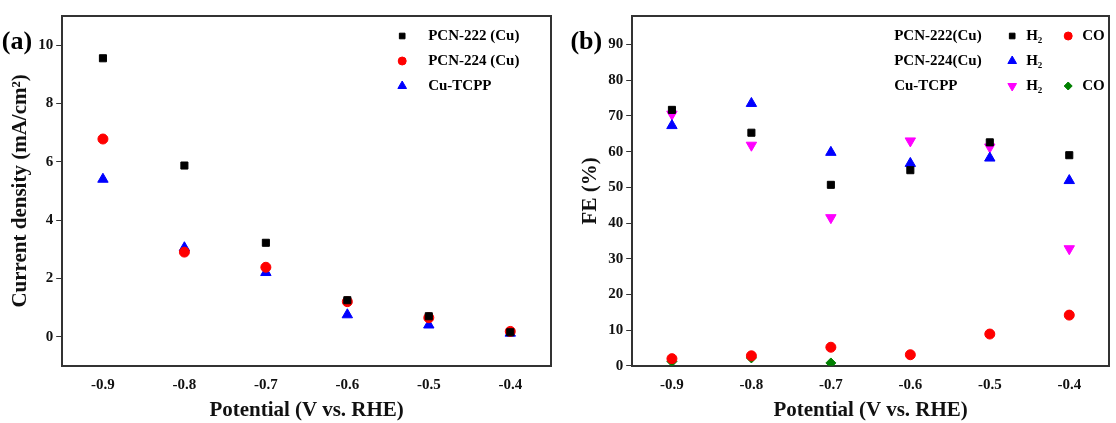 The width and height of the screenshot is (1116, 423). What do you see at coordinates (49, 102) in the screenshot?
I see `y-tick-label: 8` at bounding box center [49, 102].